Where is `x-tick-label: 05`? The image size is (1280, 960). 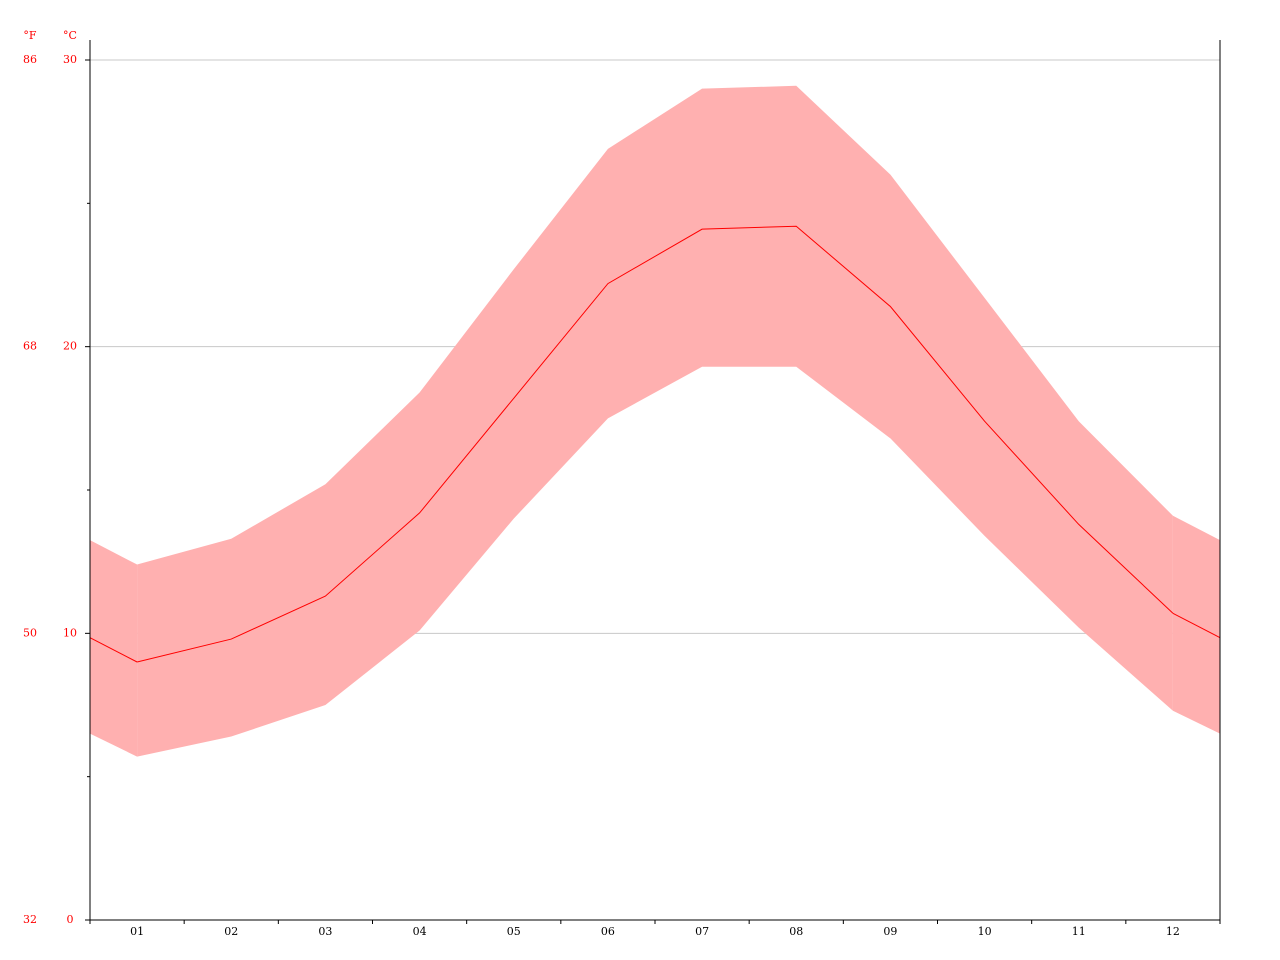
x-tick-label: 05 is located at coordinates (514, 931).